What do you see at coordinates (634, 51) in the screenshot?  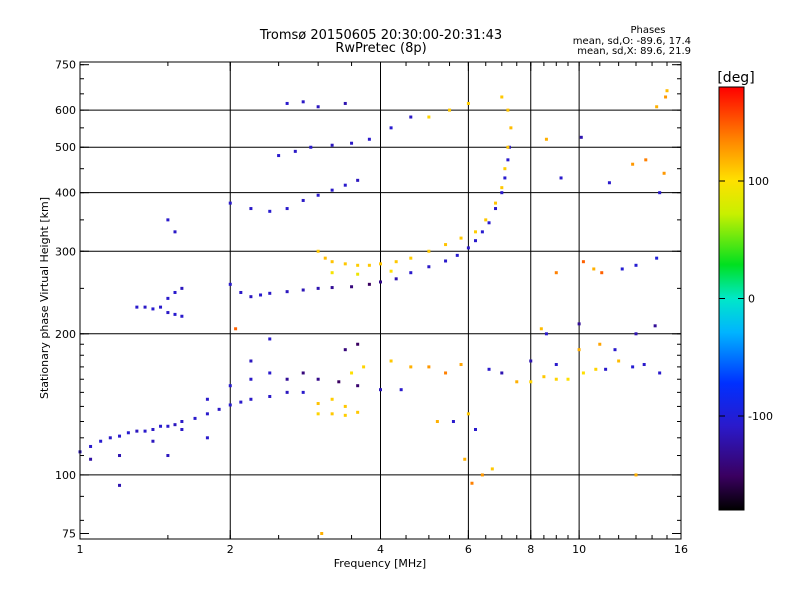 I see `phase-stats-x: mean, sd,X: 89.6, 21.9` at bounding box center [634, 51].